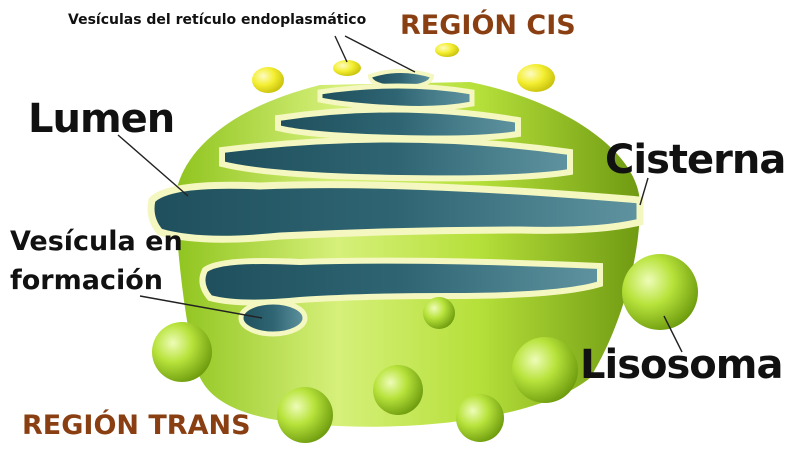  Describe the element at coordinates (217, 20) in the screenshot. I see `label-er-vesicles: Vesículas del retículo endoplasmático` at that location.